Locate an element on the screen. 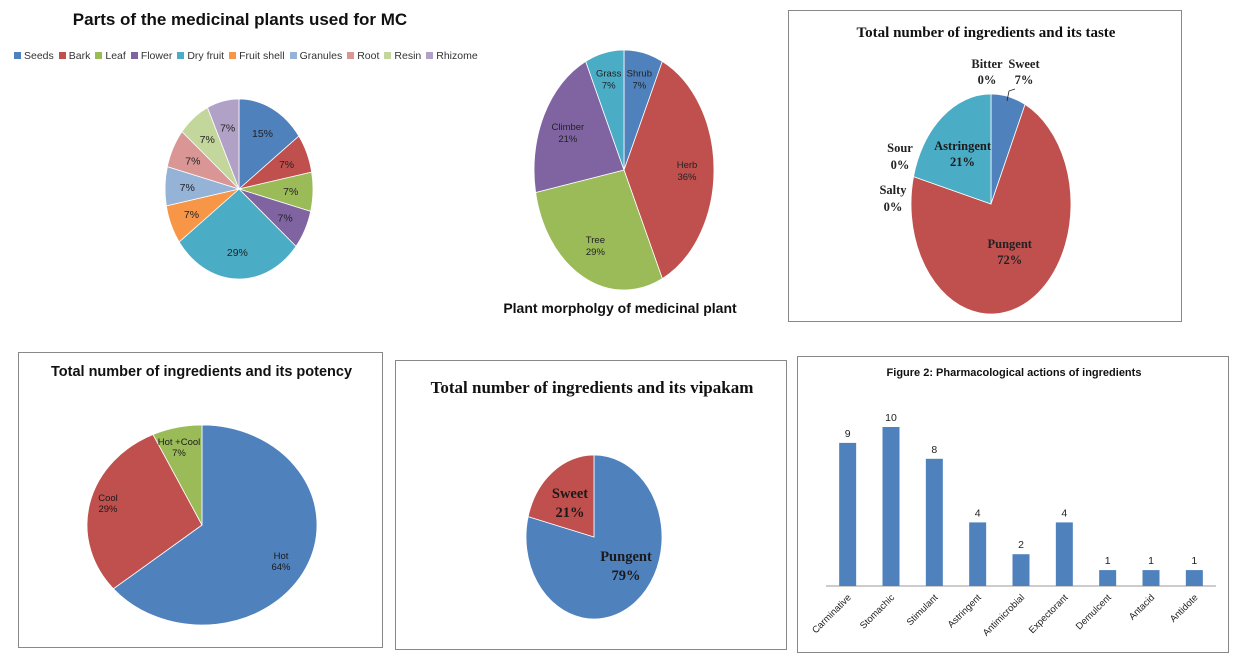 The width and height of the screenshot is (1241, 662). morphology-slice-grass is located at coordinates (605, 110).